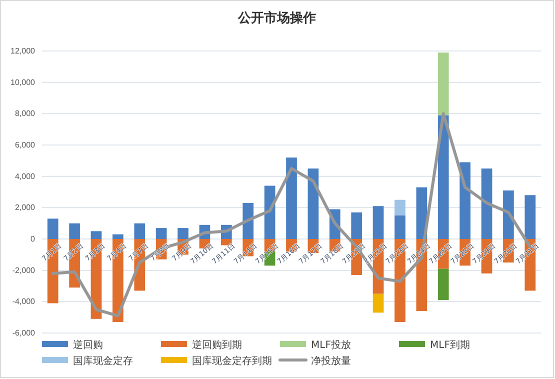 Image resolution: width=555 pixels, height=379 pixels. What do you see at coordinates (24, 333) in the screenshot?
I see `y-tick-label: -6,000` at bounding box center [24, 333].